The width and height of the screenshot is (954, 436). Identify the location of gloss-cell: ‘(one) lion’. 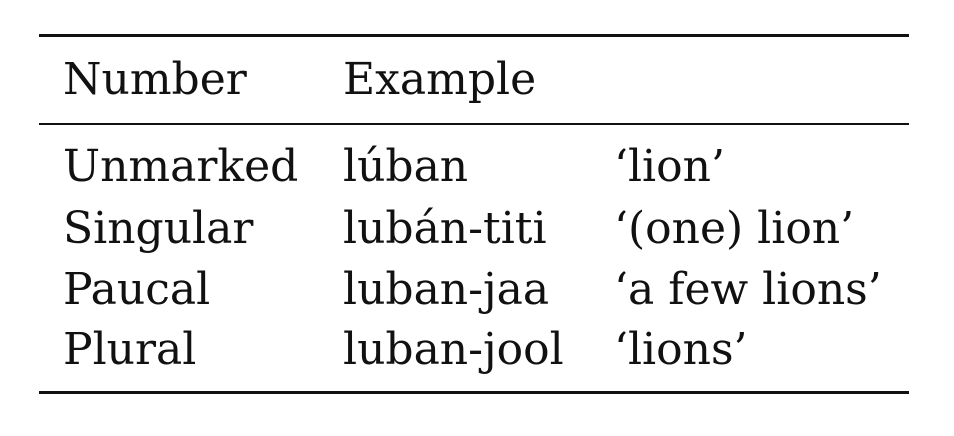
(734, 228).